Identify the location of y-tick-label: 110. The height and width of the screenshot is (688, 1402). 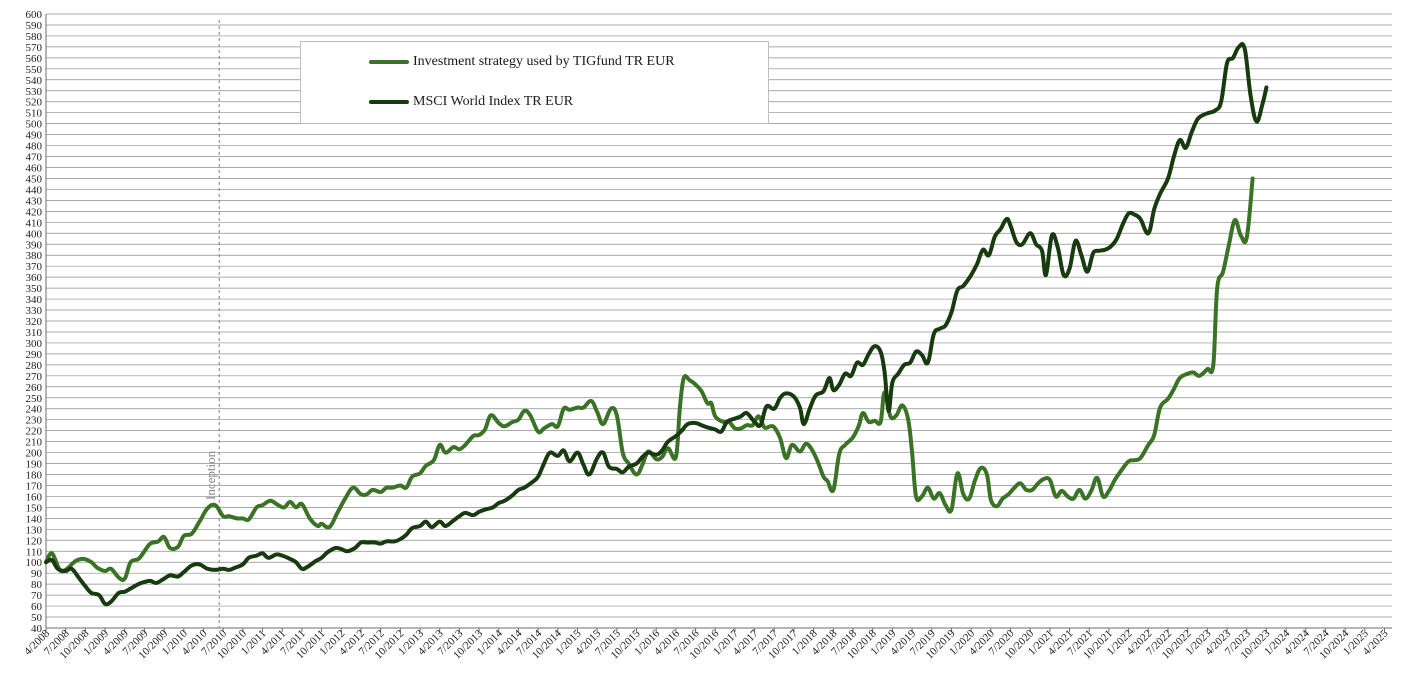
(34, 552).